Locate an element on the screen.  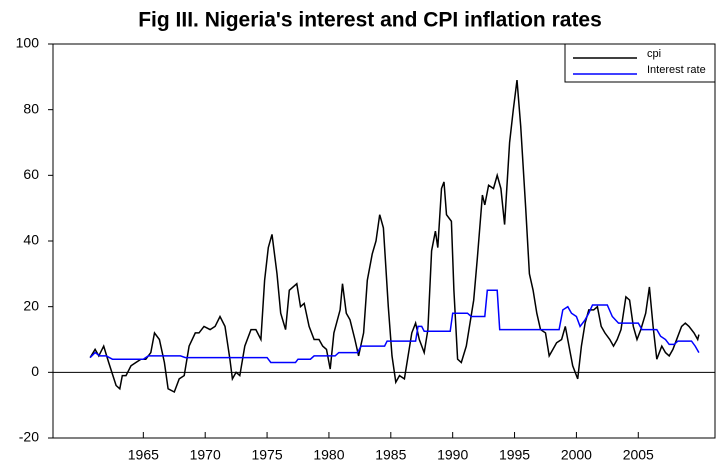
y-tick-label: 20 is located at coordinates (31, 305).